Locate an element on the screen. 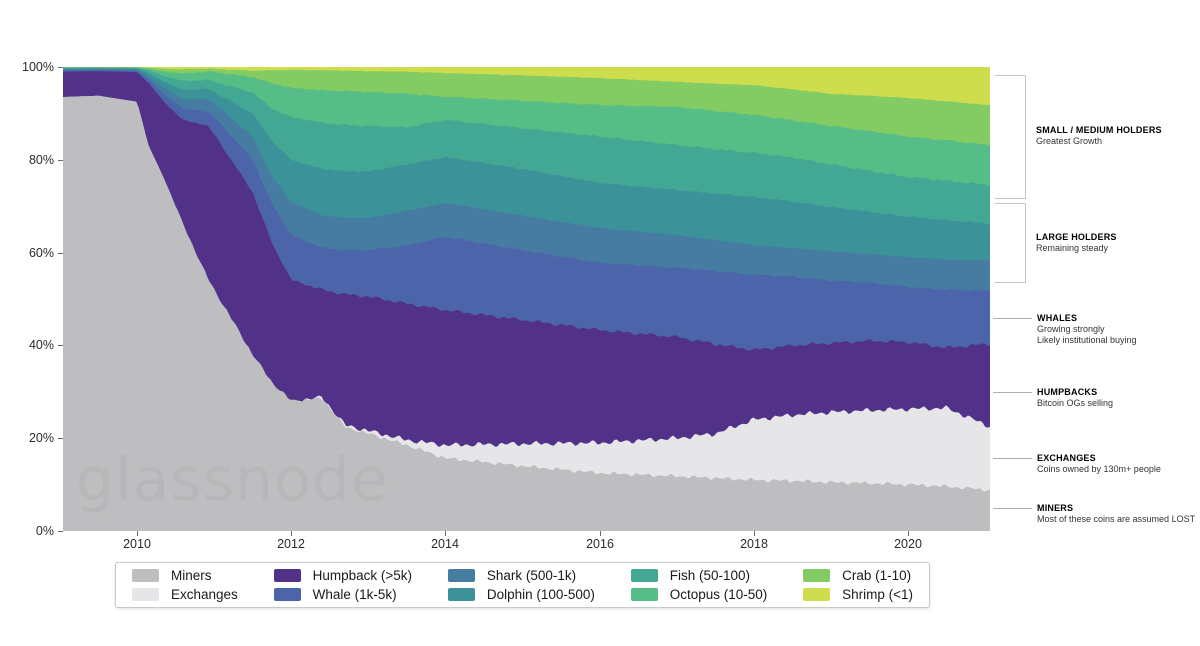 Image resolution: width=1200 pixels, height=646 pixels. legend-item-dolphin: Dolphin (100-500) is located at coordinates (521, 594).